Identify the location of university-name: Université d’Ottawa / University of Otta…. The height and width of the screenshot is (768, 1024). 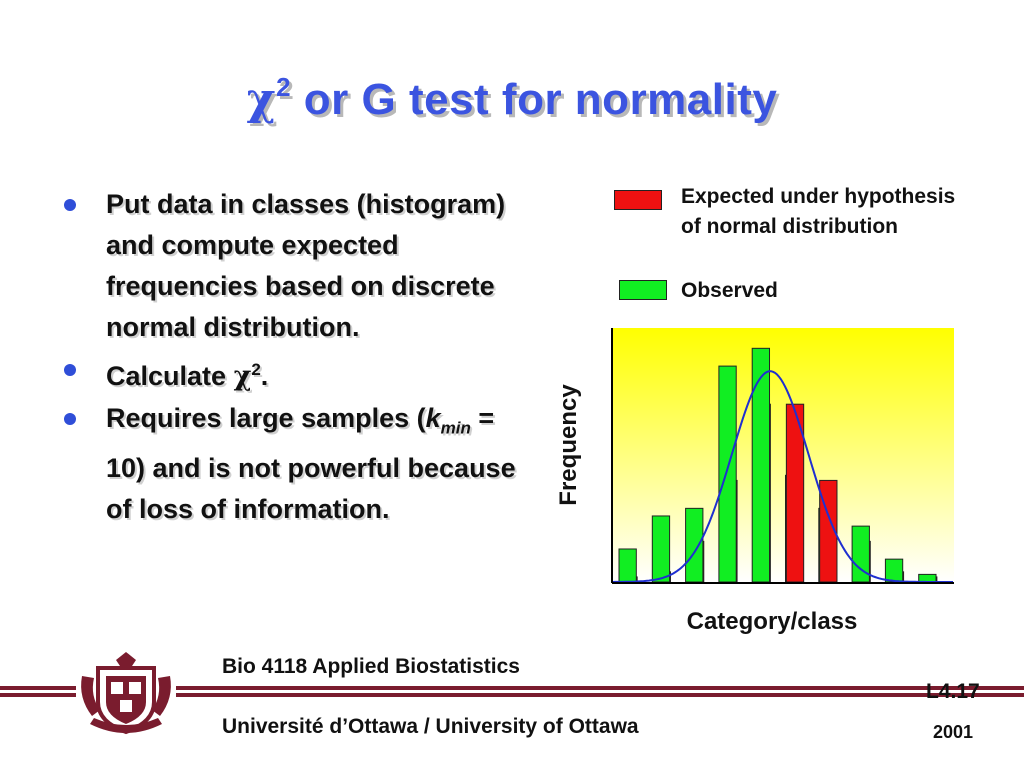
(430, 726).